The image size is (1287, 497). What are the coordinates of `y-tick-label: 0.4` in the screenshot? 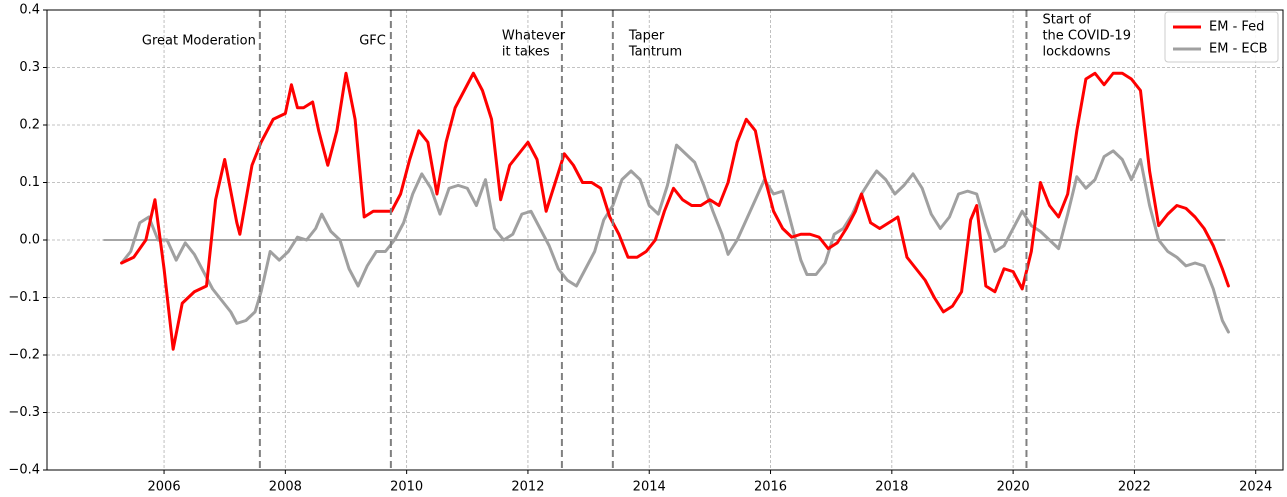 It's located at (29, 10).